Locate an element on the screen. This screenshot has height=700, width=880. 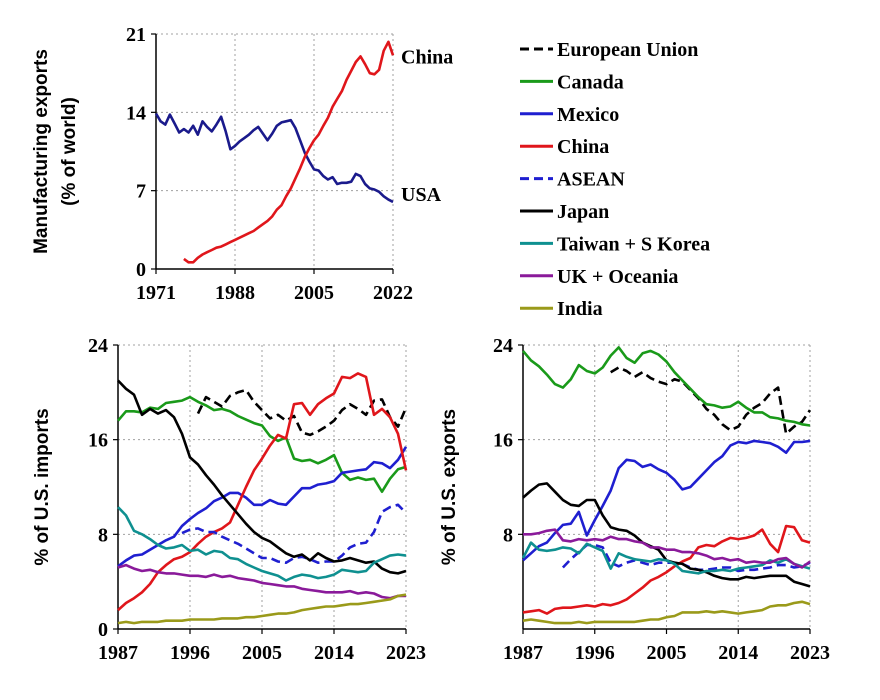
legend-label-taiwan-s-korea: Taiwan + S Korea is located at coordinates (633, 244).